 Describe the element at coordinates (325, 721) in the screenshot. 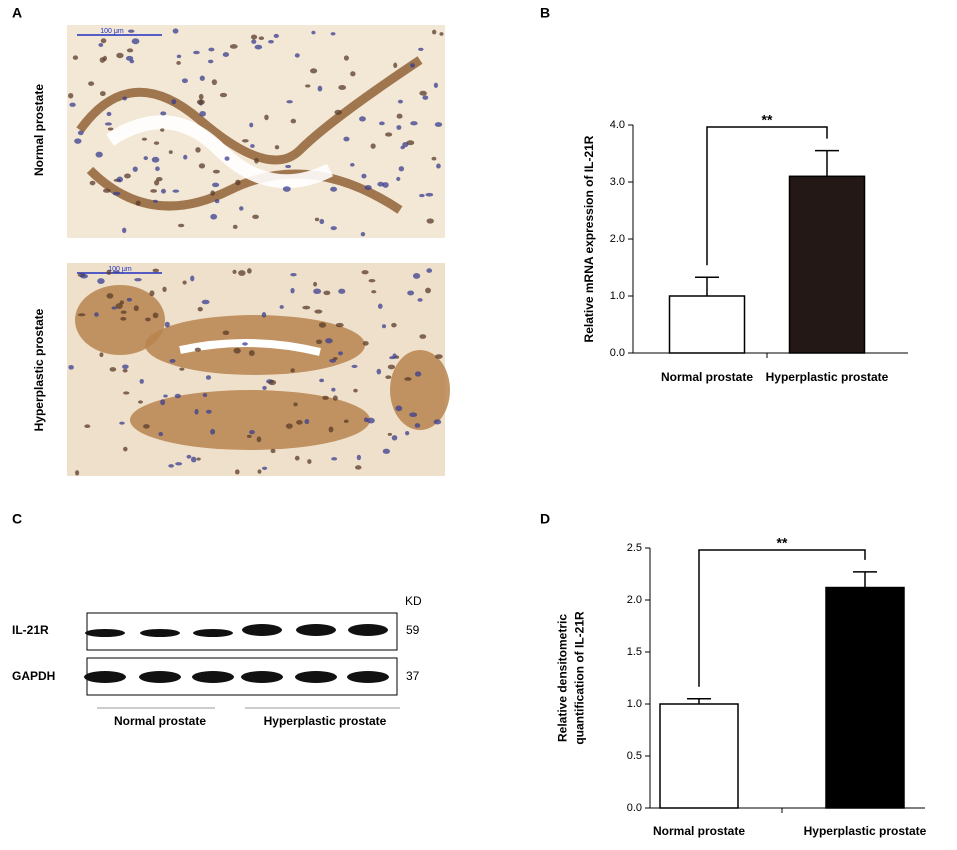

I see `group-label: Hyperplastic prostate` at that location.